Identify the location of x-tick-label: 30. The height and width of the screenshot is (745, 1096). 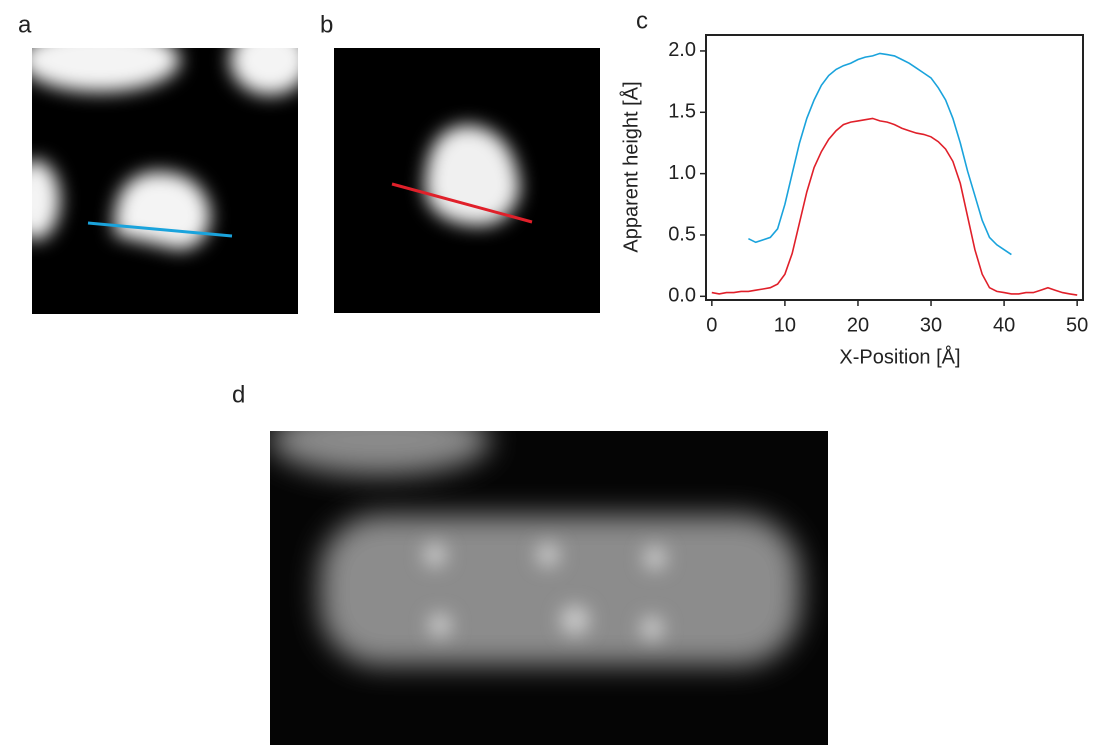
(931, 325).